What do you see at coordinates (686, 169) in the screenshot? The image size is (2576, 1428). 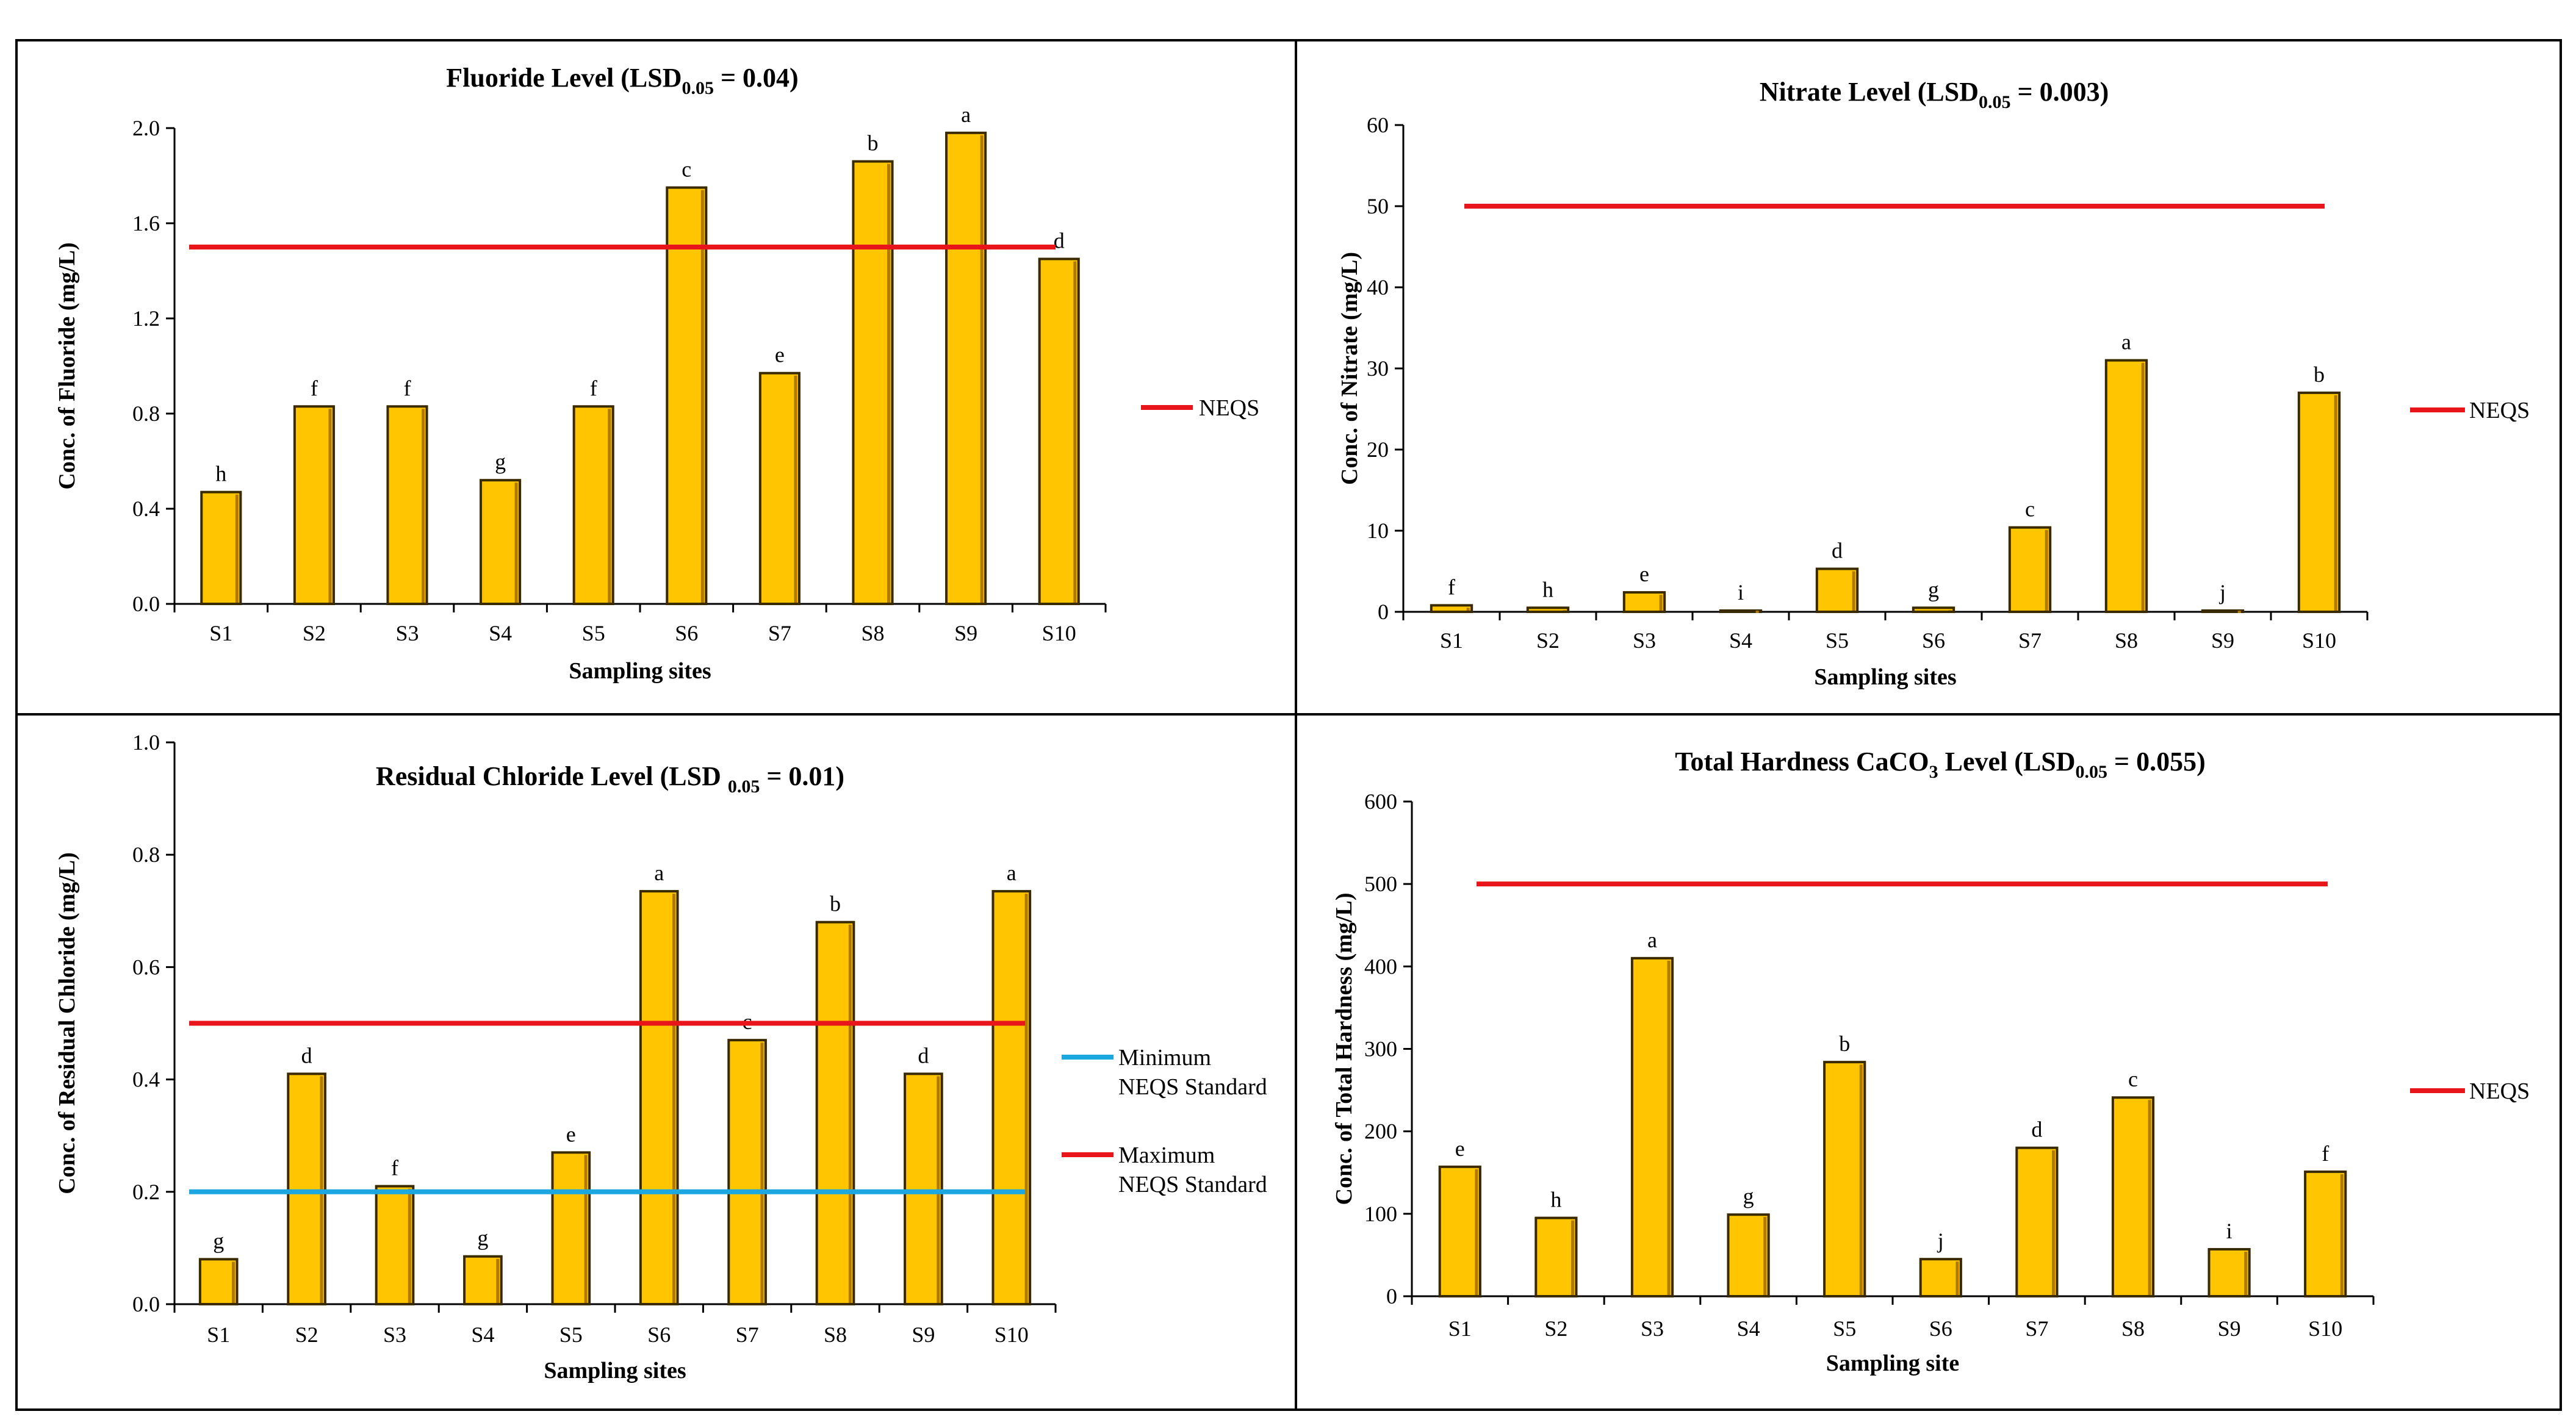 I see `significance-letter: c` at bounding box center [686, 169].